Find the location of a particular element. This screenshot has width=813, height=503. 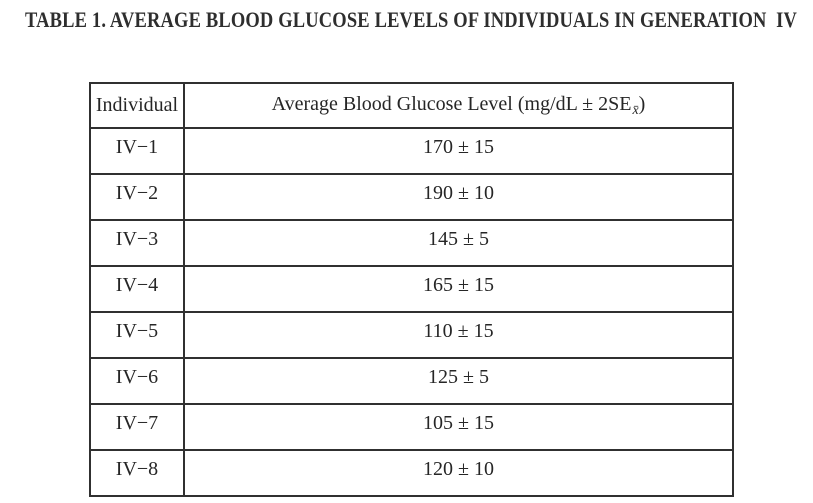

value-cell: 105 ± 15 is located at coordinates (458, 427).